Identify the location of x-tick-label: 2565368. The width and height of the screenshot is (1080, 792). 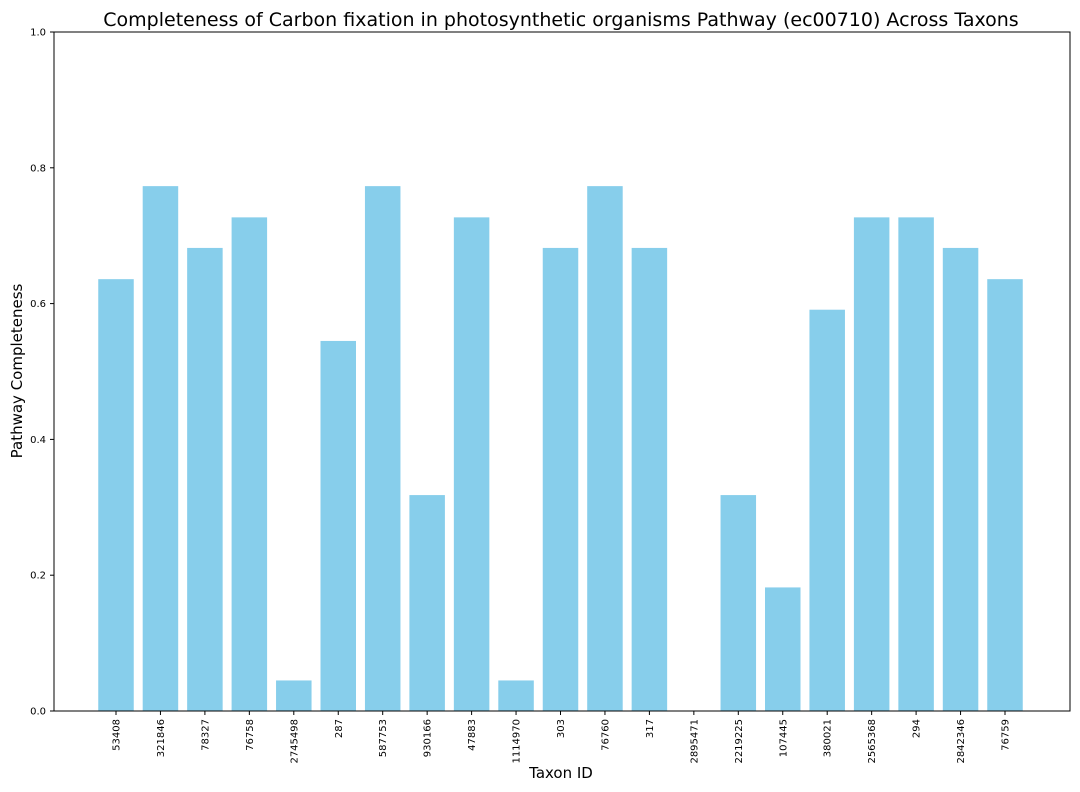
(872, 741).